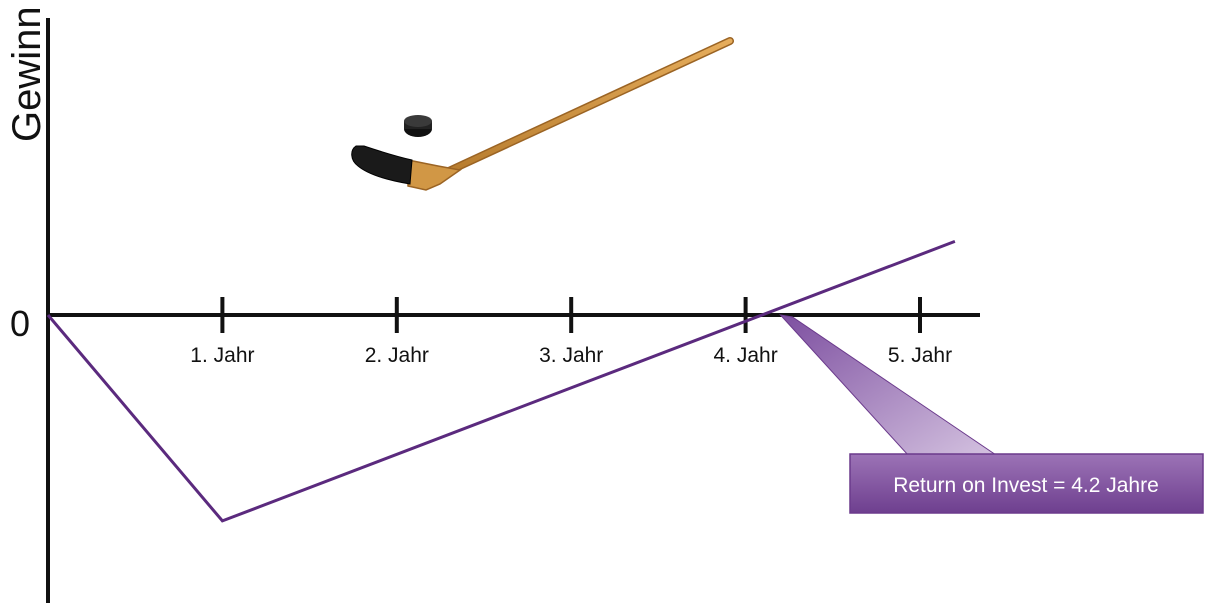 This screenshot has height=612, width=1209. I want to click on x-tick-labels: 1. Jahr 2. Jahr 3. Jahr 4. Jahr 5. Jahr, so click(571, 355).